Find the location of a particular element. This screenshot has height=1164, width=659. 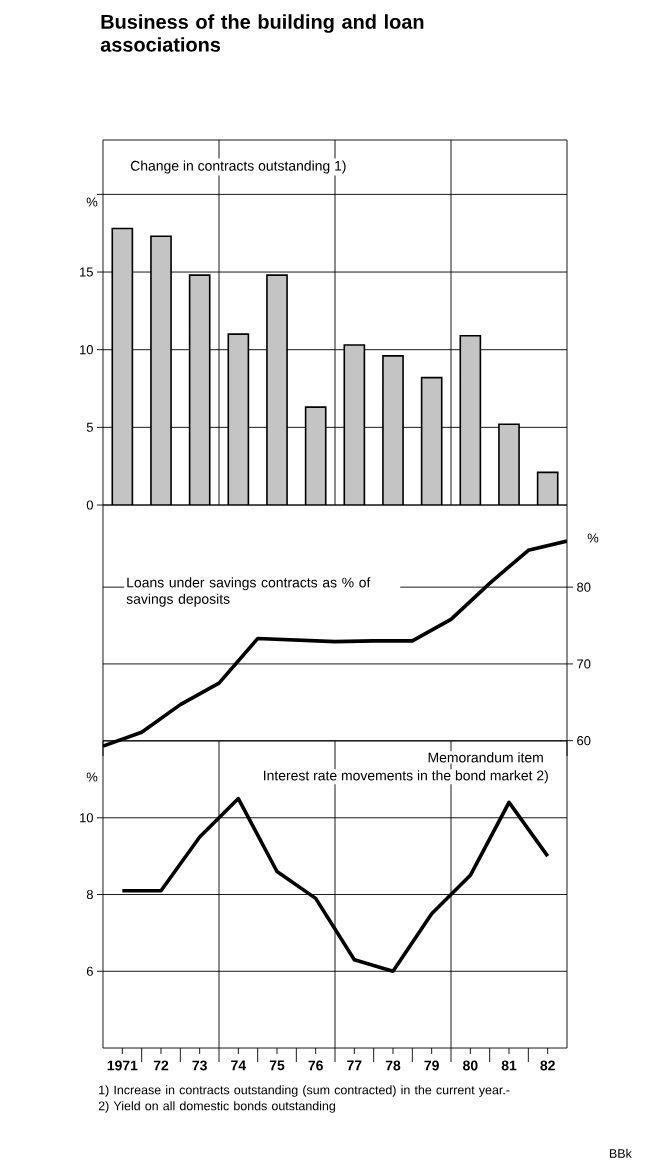

y-tick-label: 70 is located at coordinates (584, 664).